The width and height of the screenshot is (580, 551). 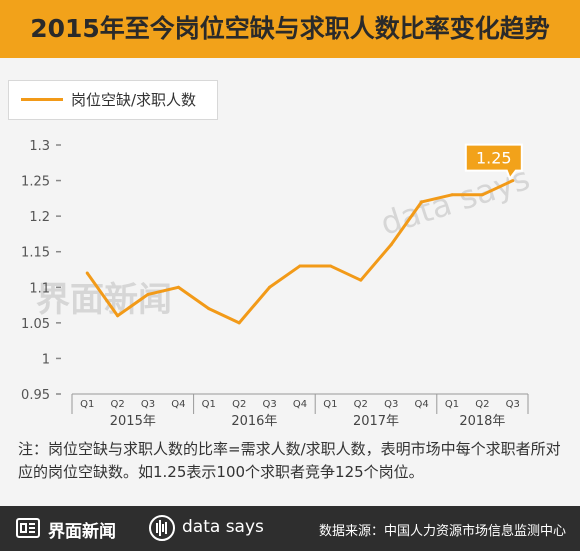 I want to click on legend: 岗位空缺/求职人数, so click(x=113, y=100).